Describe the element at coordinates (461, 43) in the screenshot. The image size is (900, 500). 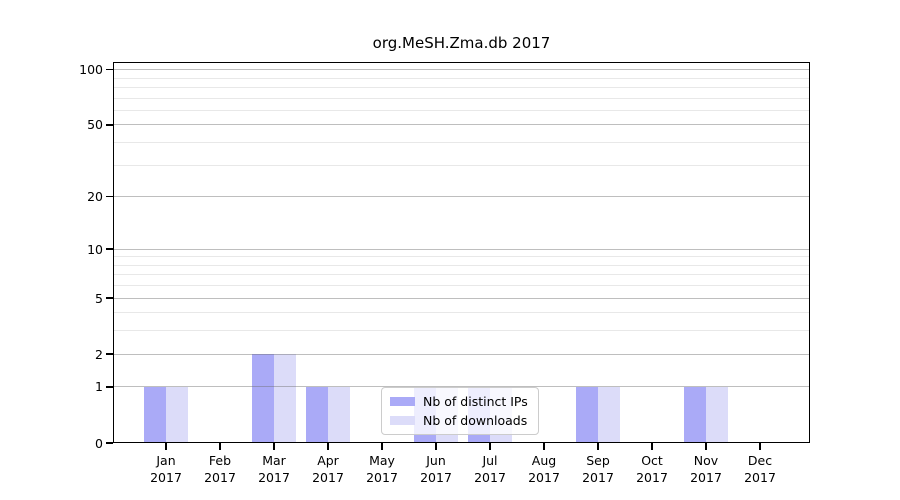
I see `chart-title: org.MeSH.Zma.db 2017` at that location.